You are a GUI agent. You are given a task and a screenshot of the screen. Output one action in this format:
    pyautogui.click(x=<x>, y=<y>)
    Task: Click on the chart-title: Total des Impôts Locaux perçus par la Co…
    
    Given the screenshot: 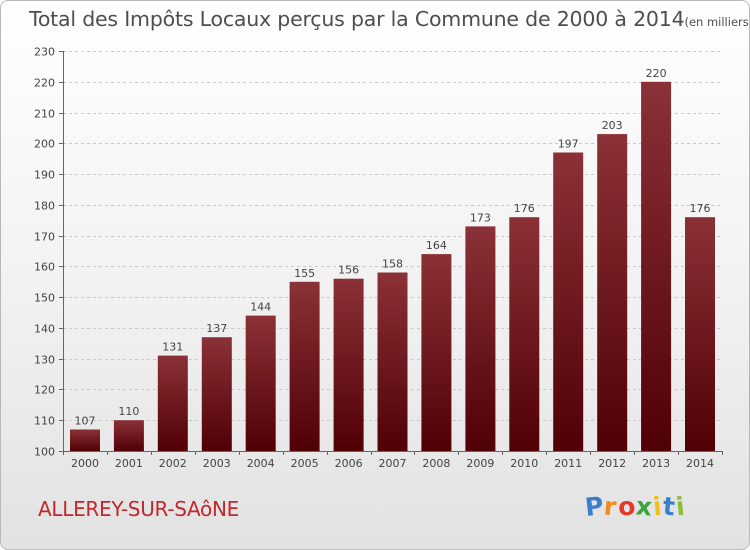 What is the action you would take?
    pyautogui.click(x=389, y=19)
    